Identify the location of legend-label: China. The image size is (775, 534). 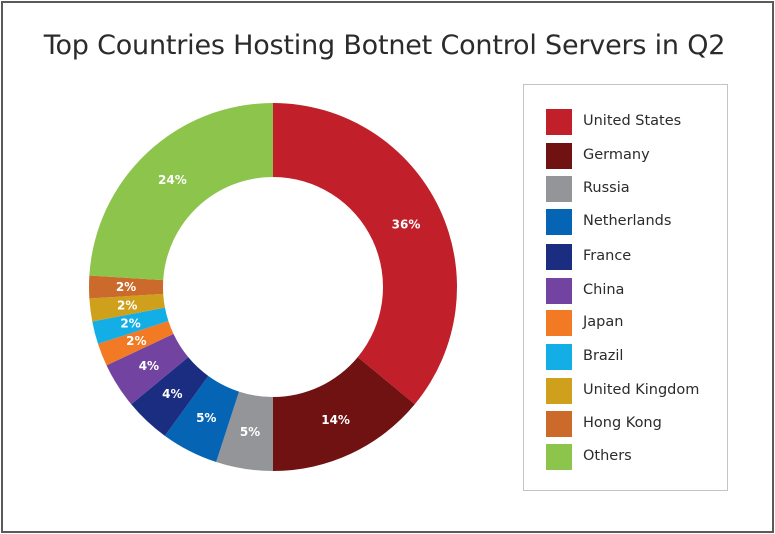
(604, 290).